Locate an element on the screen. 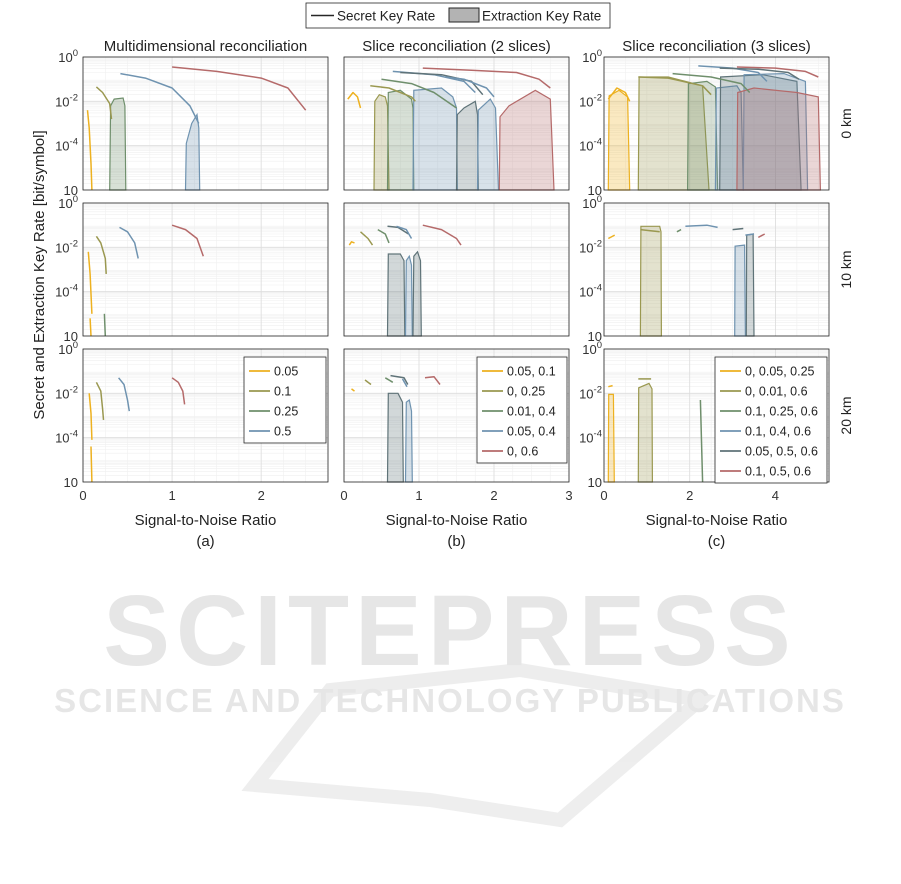  legend-entry: 0.01, 0.4 is located at coordinates (531, 412).